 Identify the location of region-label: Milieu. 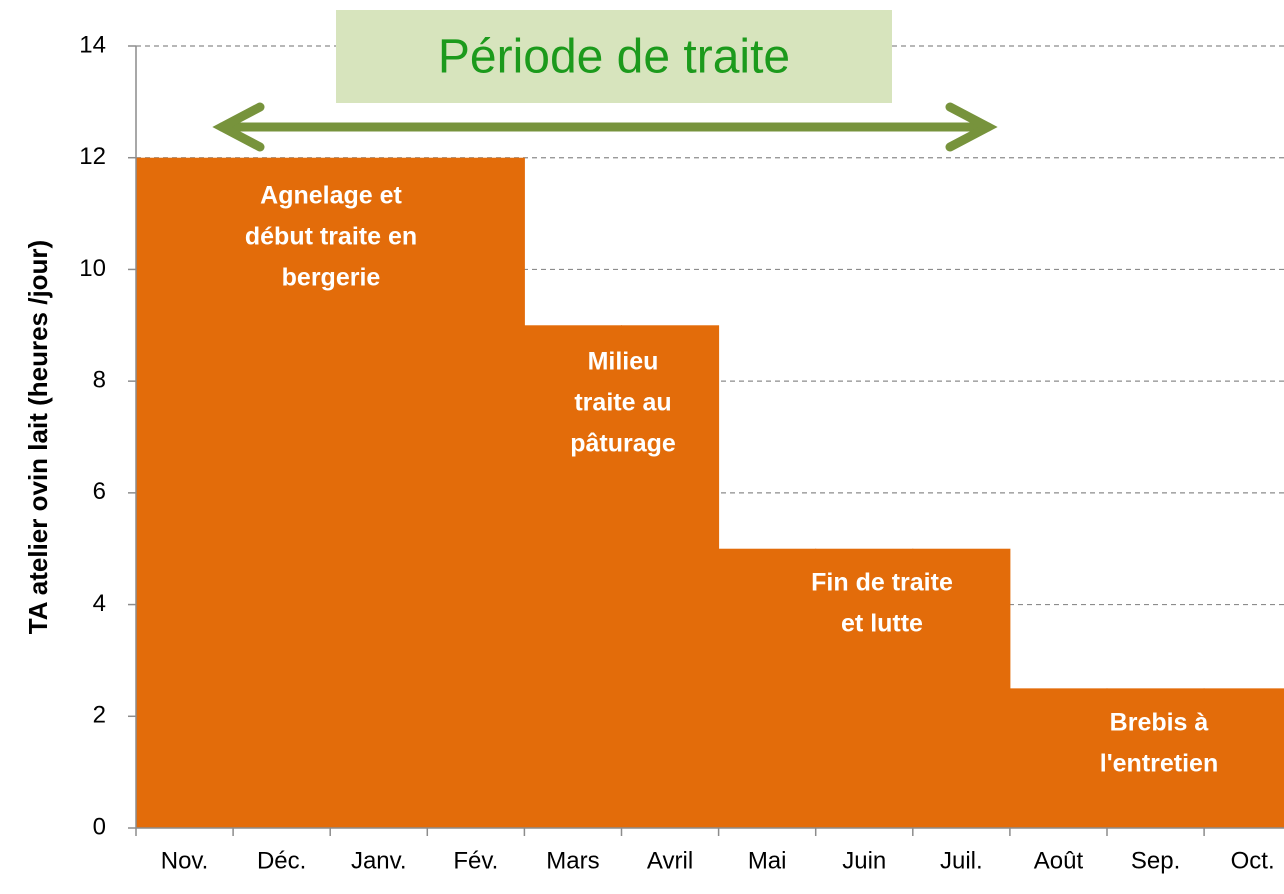
(623, 362).